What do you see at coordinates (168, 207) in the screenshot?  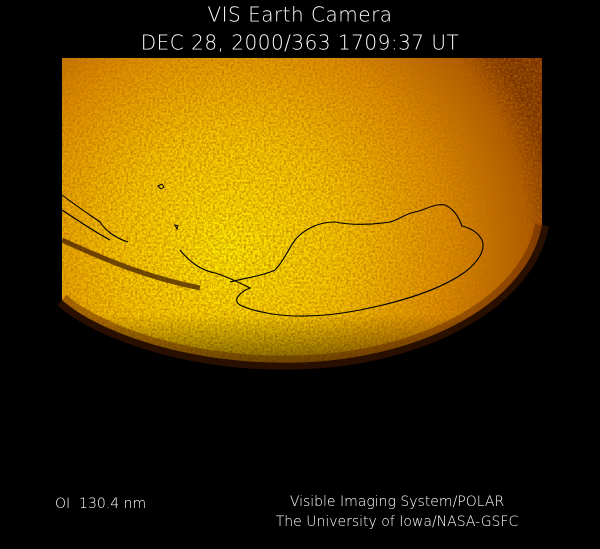 I see `islands` at bounding box center [168, 207].